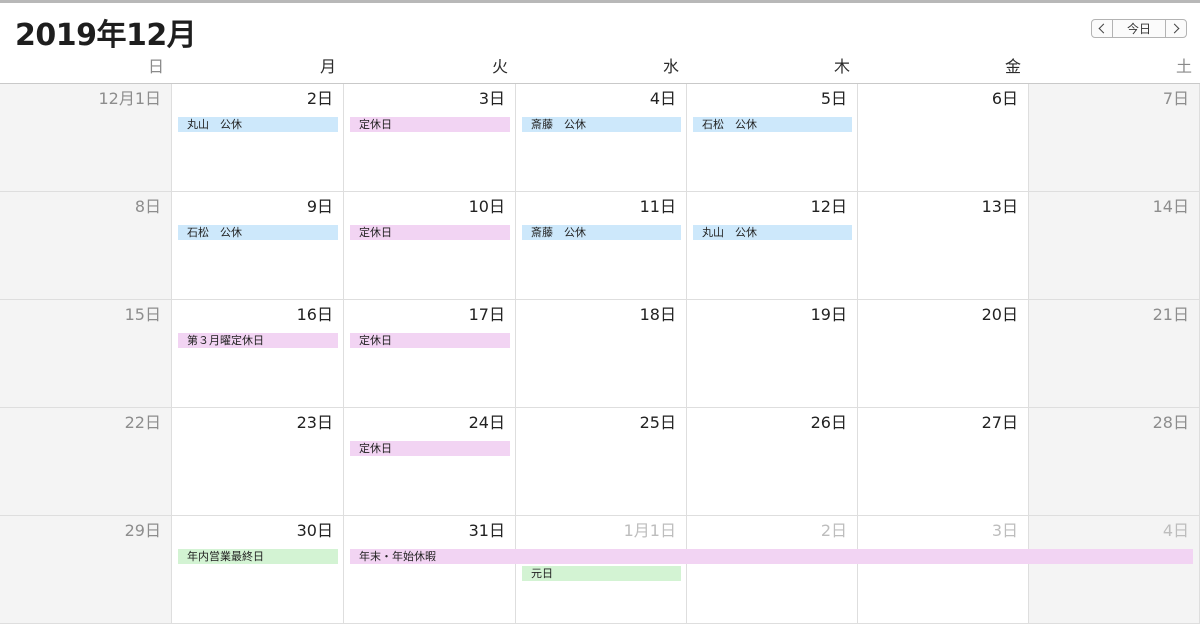 This screenshot has height=626, width=1200. I want to click on day-cell: 18日, so click(601, 354).